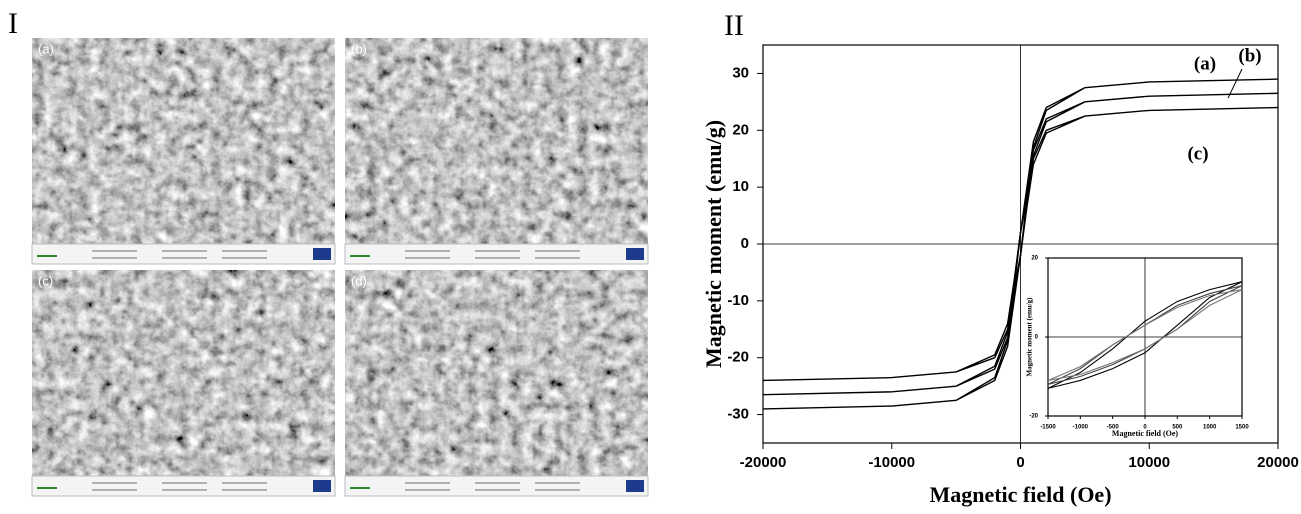 The height and width of the screenshot is (514, 1301). Describe the element at coordinates (1113, 428) in the screenshot. I see `x-tick-label: -500` at that location.